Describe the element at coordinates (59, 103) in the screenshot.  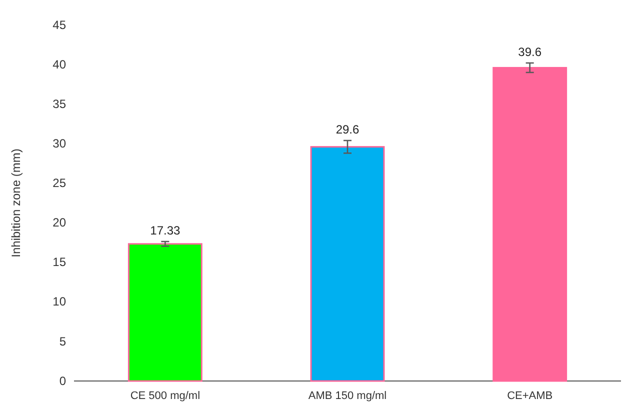
I see `y-tick-label: 35` at that location.